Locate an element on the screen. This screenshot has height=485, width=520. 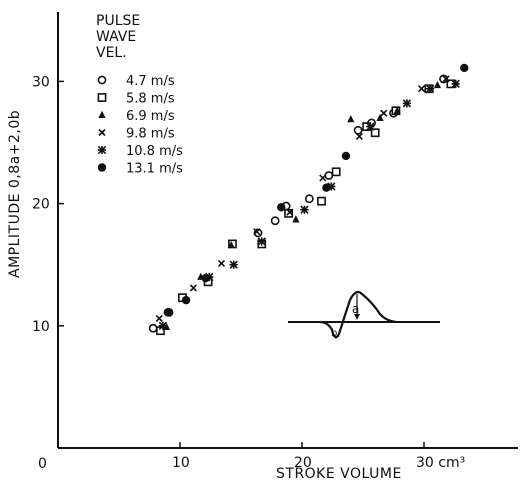
legend-label: 10.8 m/s is located at coordinates (154, 151).